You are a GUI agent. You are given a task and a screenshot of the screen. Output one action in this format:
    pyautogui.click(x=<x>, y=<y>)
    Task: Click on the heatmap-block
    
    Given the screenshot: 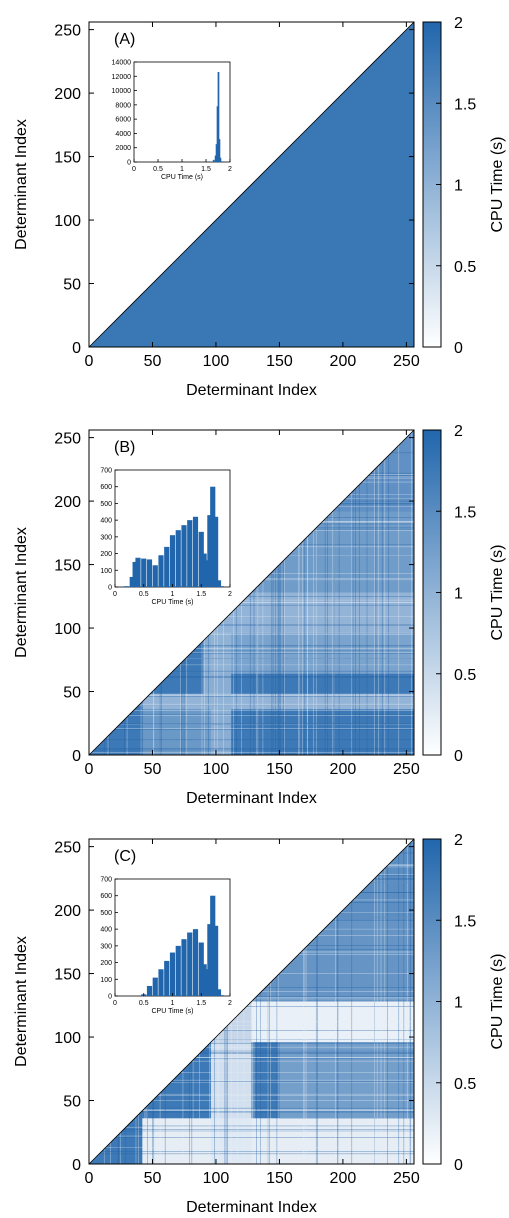 What is the action you would take?
    pyautogui.click(x=332, y=961)
    